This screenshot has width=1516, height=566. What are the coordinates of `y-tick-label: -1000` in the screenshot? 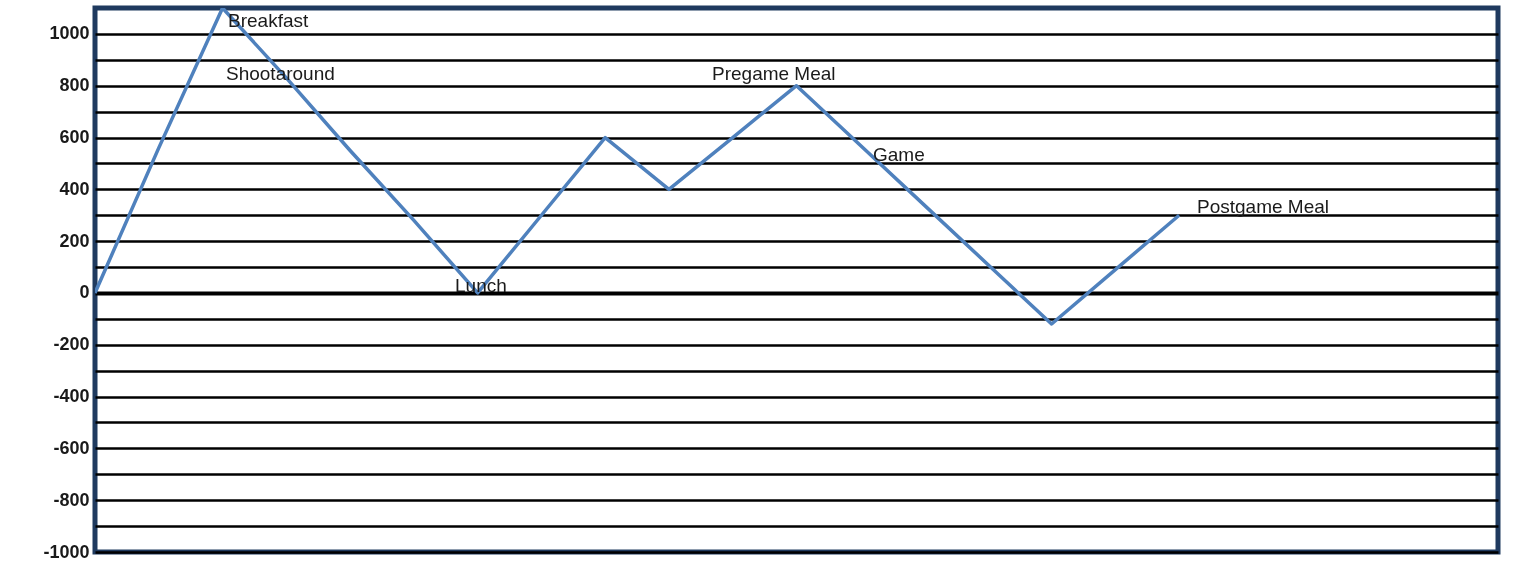 It's located at (66, 551).